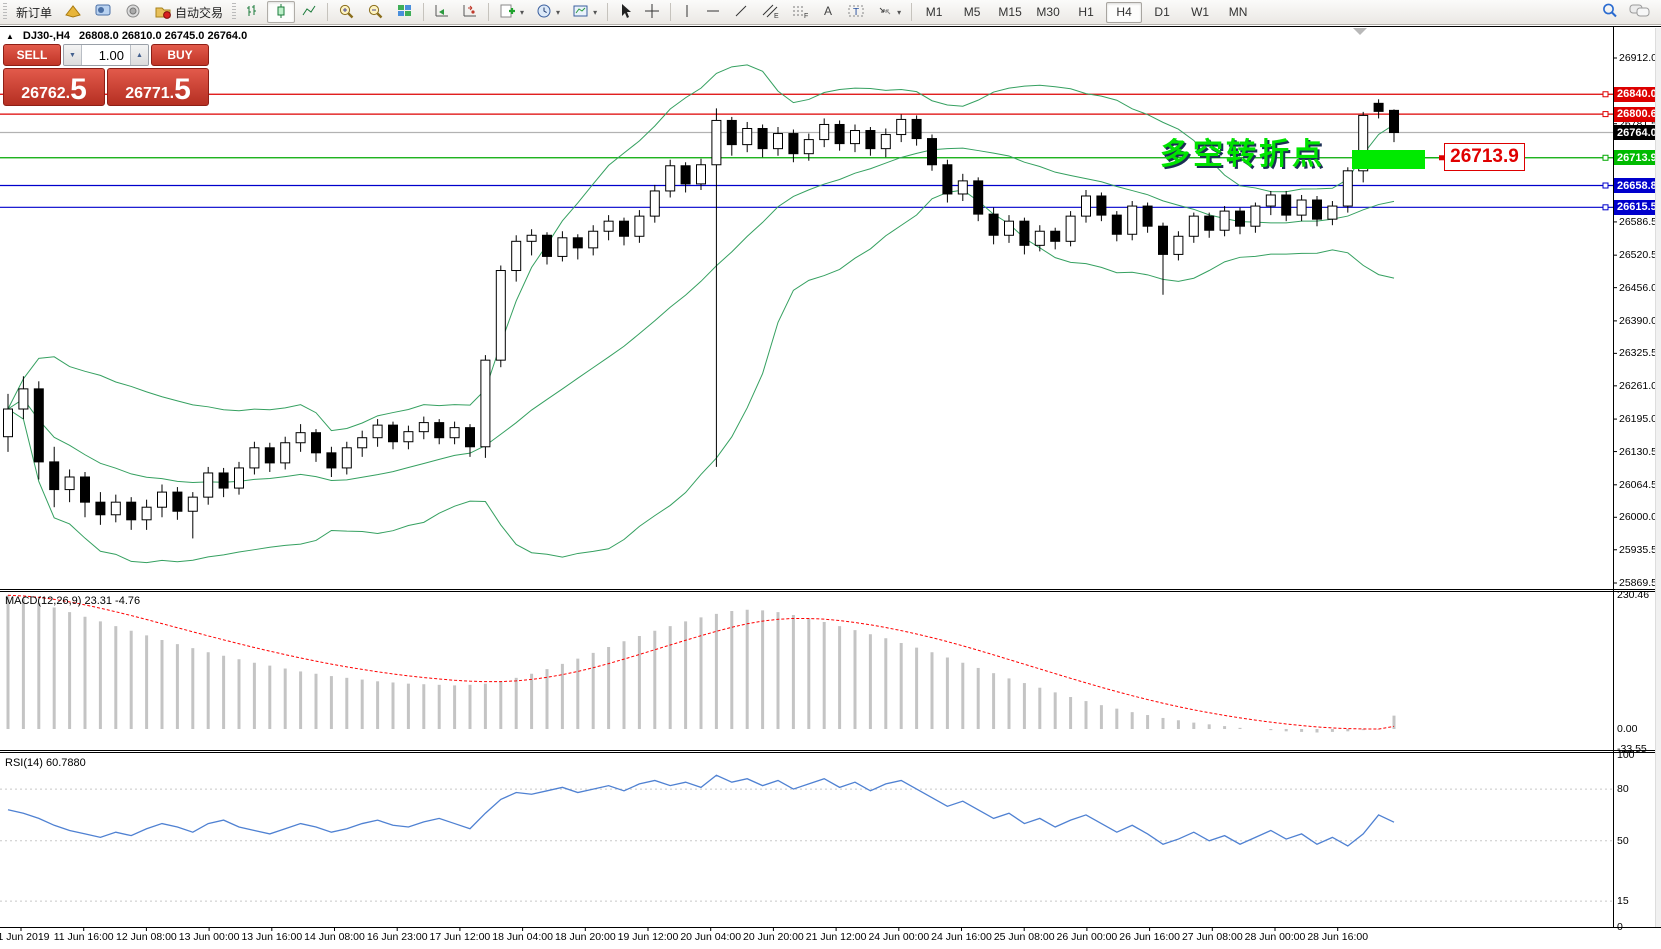 This screenshot has height=949, width=1661. I want to click on new-order-button: 新订单, so click(34, 12).